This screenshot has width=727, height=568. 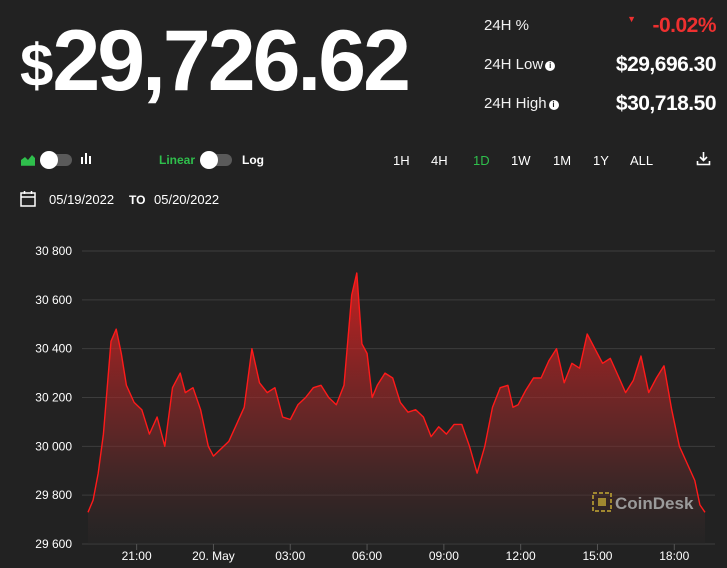 I want to click on range-1d-button: 1D, so click(x=481, y=160).